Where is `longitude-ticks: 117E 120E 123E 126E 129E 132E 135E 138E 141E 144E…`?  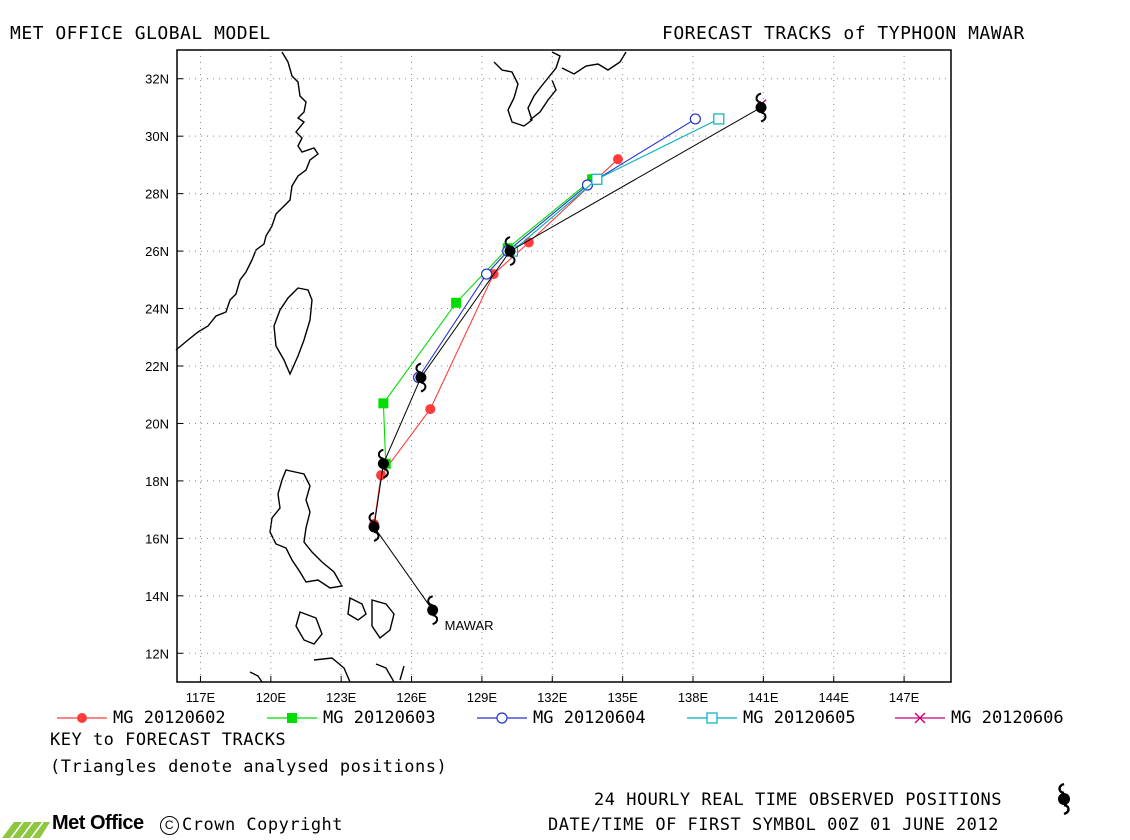
longitude-ticks: 117E 120E 123E 126E 129E 132E 135E 138E 141E 144E… is located at coordinates (553, 690).